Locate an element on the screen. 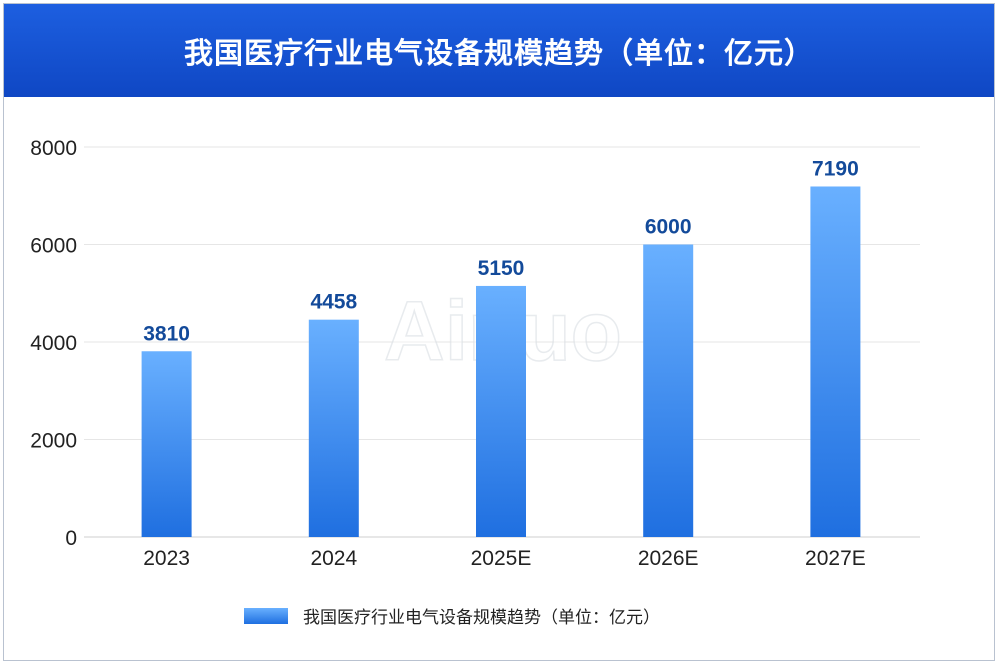 Image resolution: width=1000 pixels, height=666 pixels. x-axis: 2023 2024 2025E 2026E 2027E is located at coordinates (504, 558).